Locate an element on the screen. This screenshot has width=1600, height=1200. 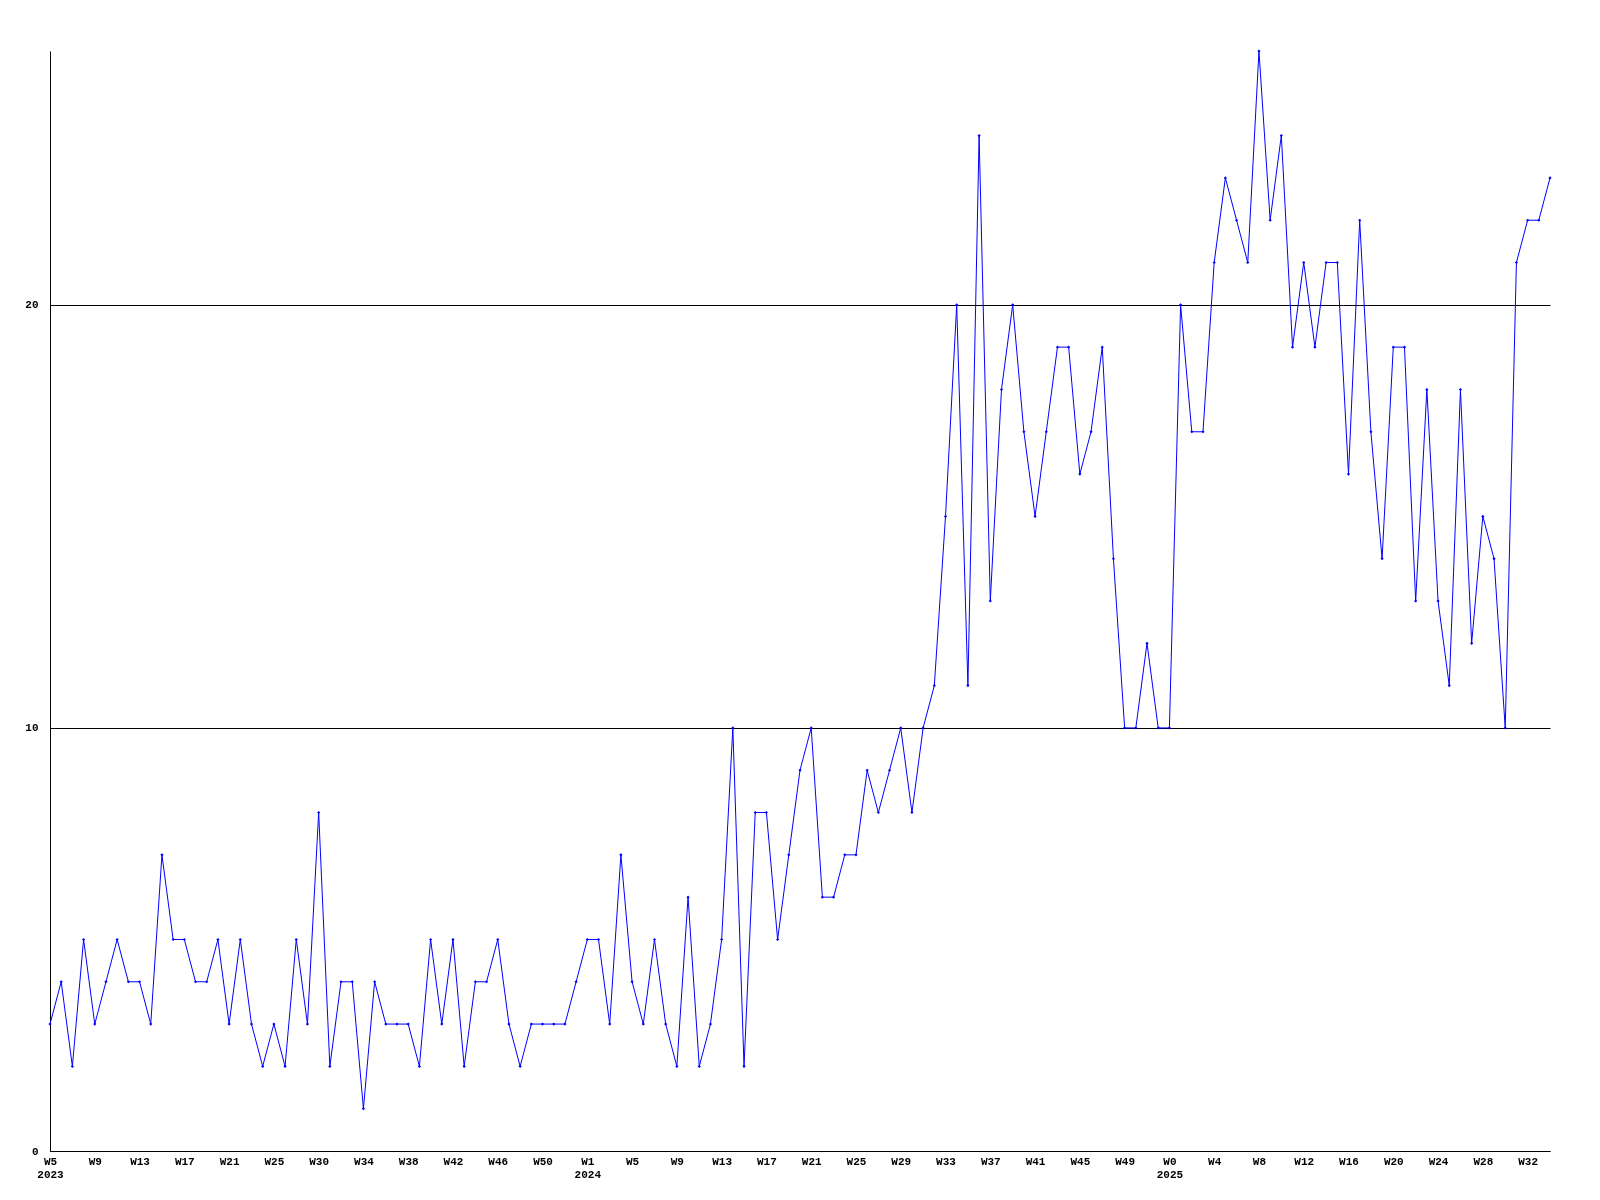
x-tick-label: W38 is located at coordinates (408, 1161).